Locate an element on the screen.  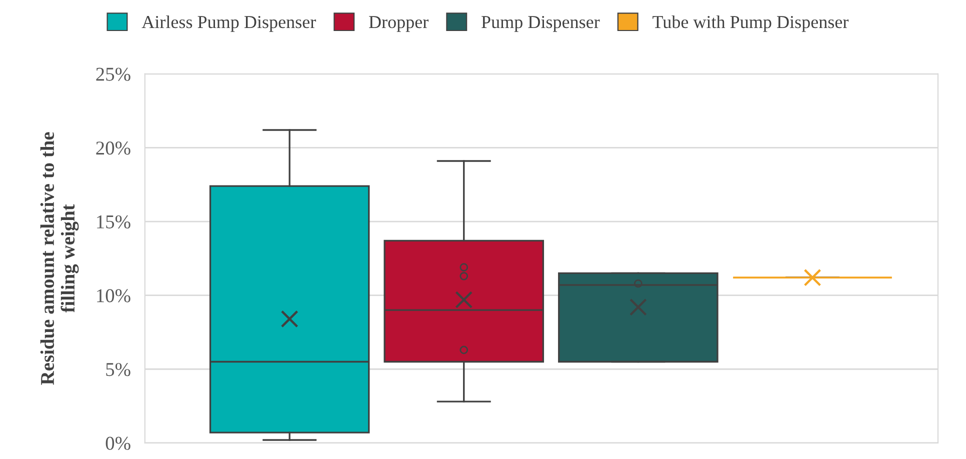
y-tick-label: 5% is located at coordinates (118, 369).